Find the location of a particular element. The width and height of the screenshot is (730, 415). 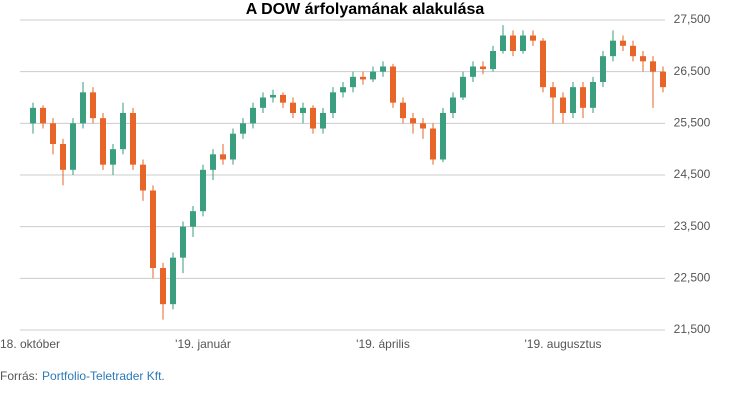

x-tick-label: '19. augusztus is located at coordinates (562, 344).